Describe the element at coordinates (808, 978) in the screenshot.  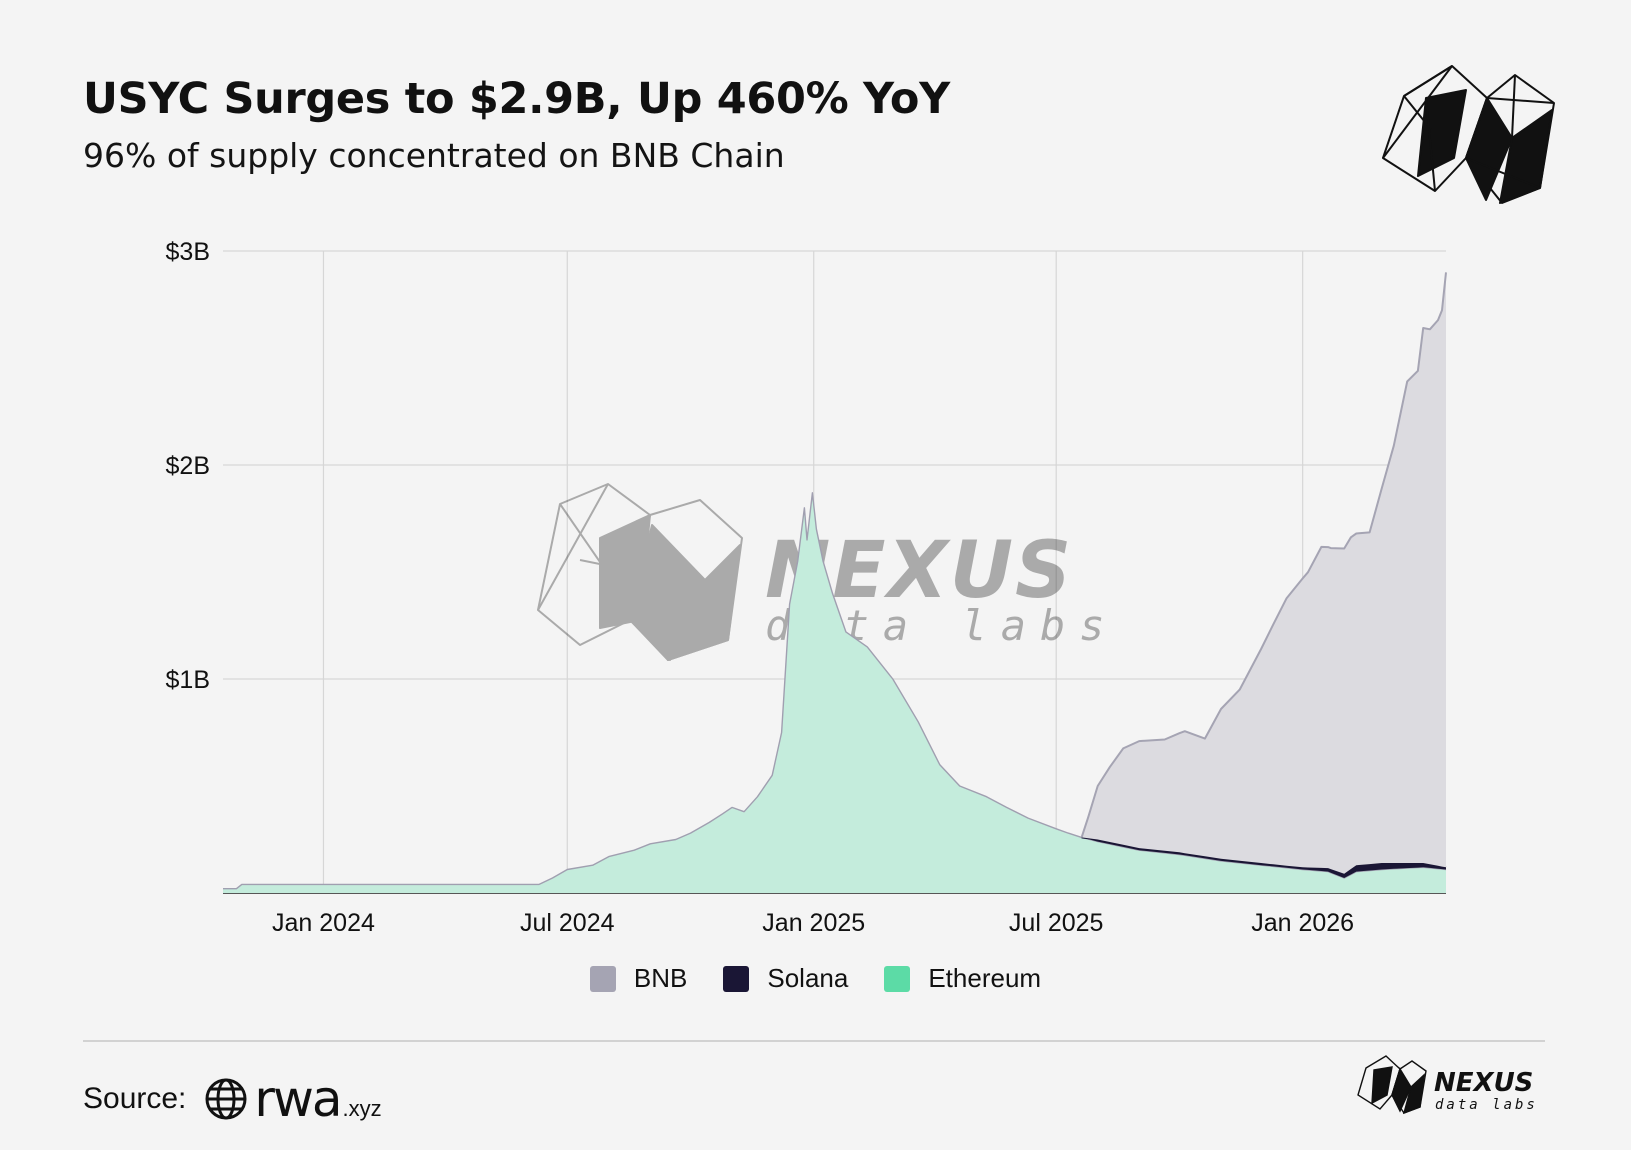
I see `legend-label-solana: Solana` at that location.